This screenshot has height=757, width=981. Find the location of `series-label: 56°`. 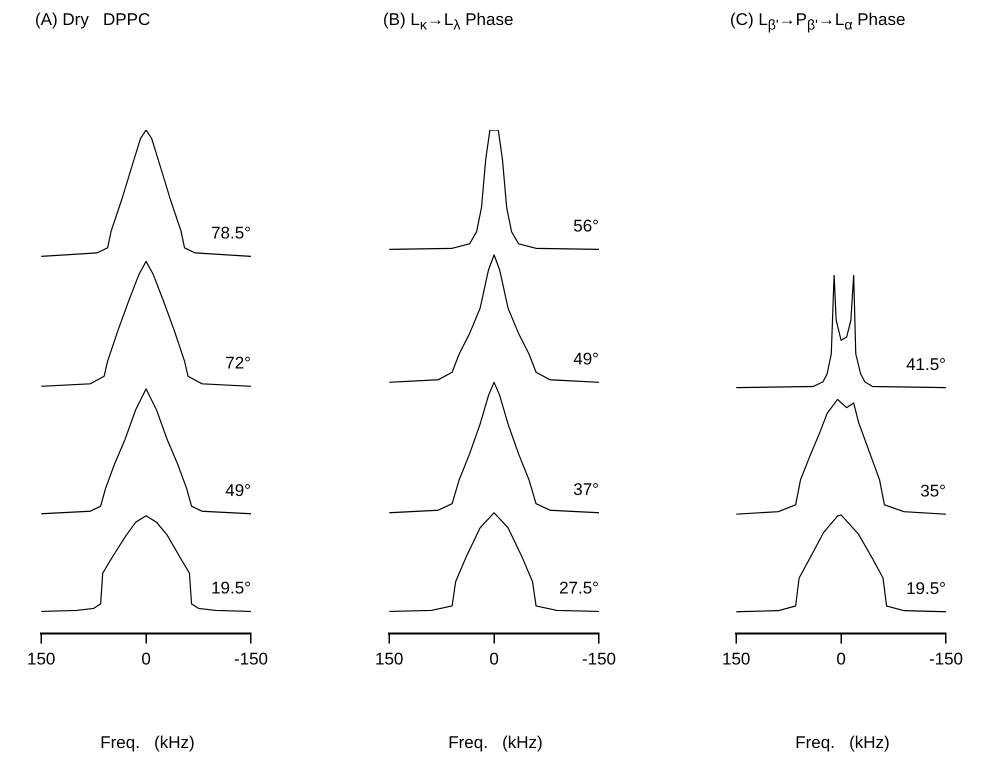

series-label: 56° is located at coordinates (586, 226).